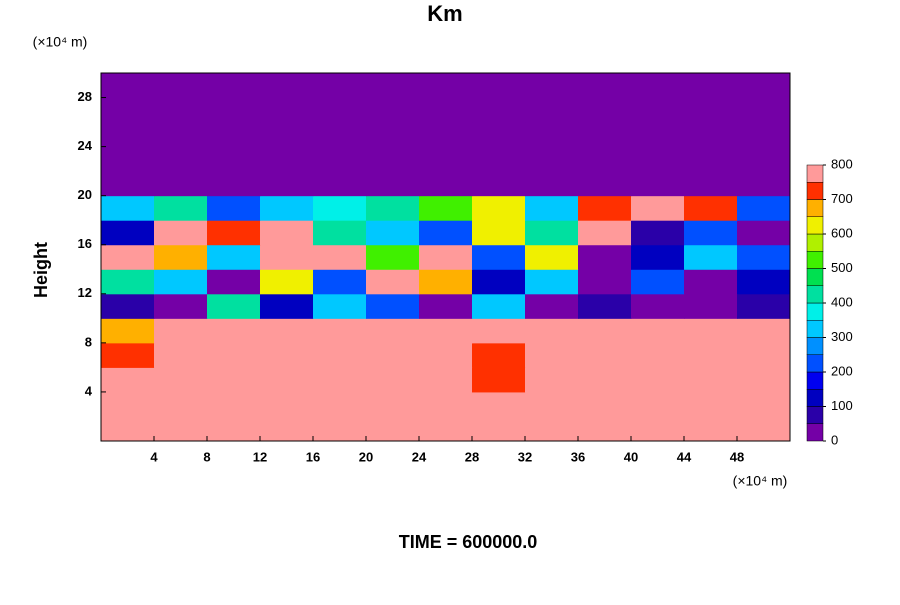 This screenshot has height=605, width=900. I want to click on colorbar-tick-label: 400, so click(842, 301).